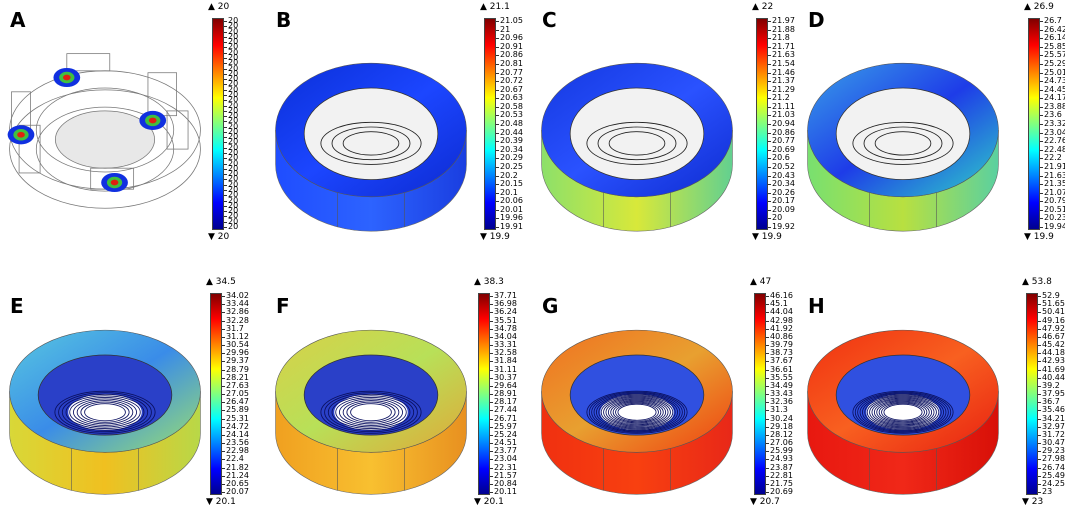 The image size is (1065, 516). What do you see at coordinates (511, 20) in the screenshot?
I see `colorbar-tick-label: 21.05` at bounding box center [511, 20].